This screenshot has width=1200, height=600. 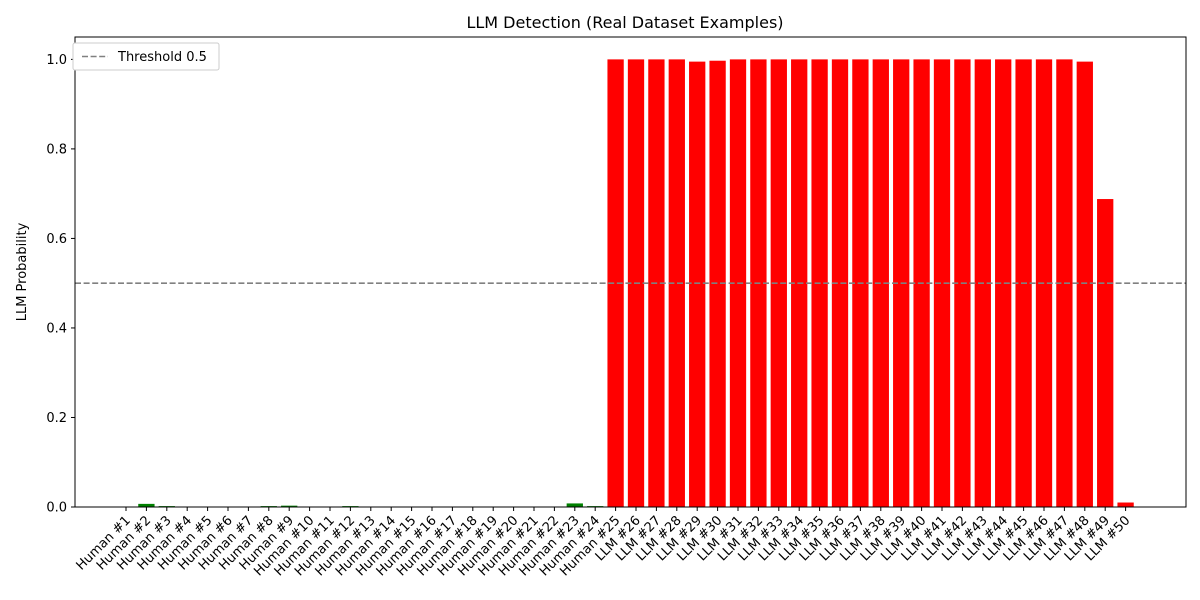 I want to click on y-tick-label: 0.8, so click(x=56, y=149).